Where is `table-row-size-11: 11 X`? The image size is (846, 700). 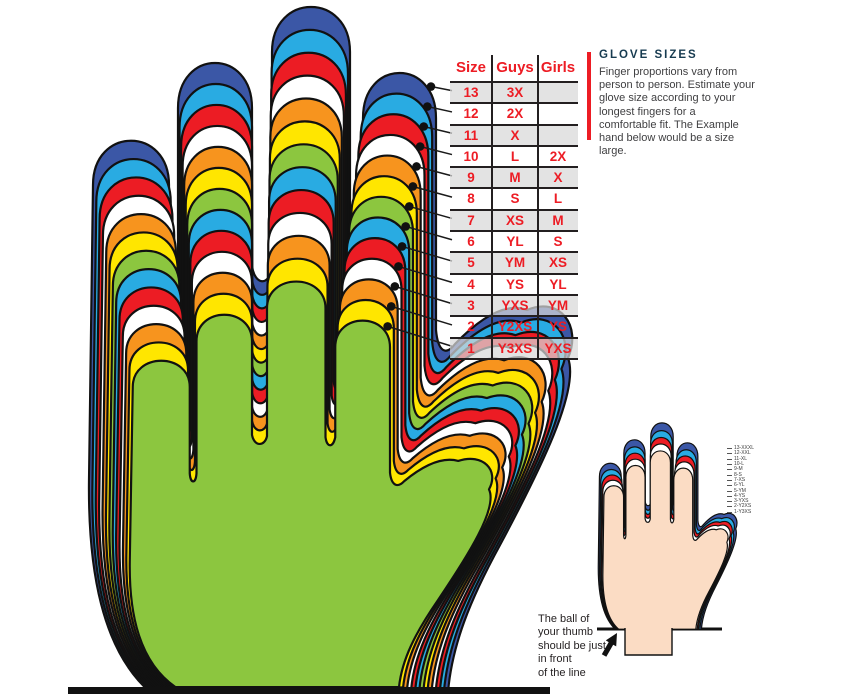 table-row-size-11: 11 X is located at coordinates (514, 134).